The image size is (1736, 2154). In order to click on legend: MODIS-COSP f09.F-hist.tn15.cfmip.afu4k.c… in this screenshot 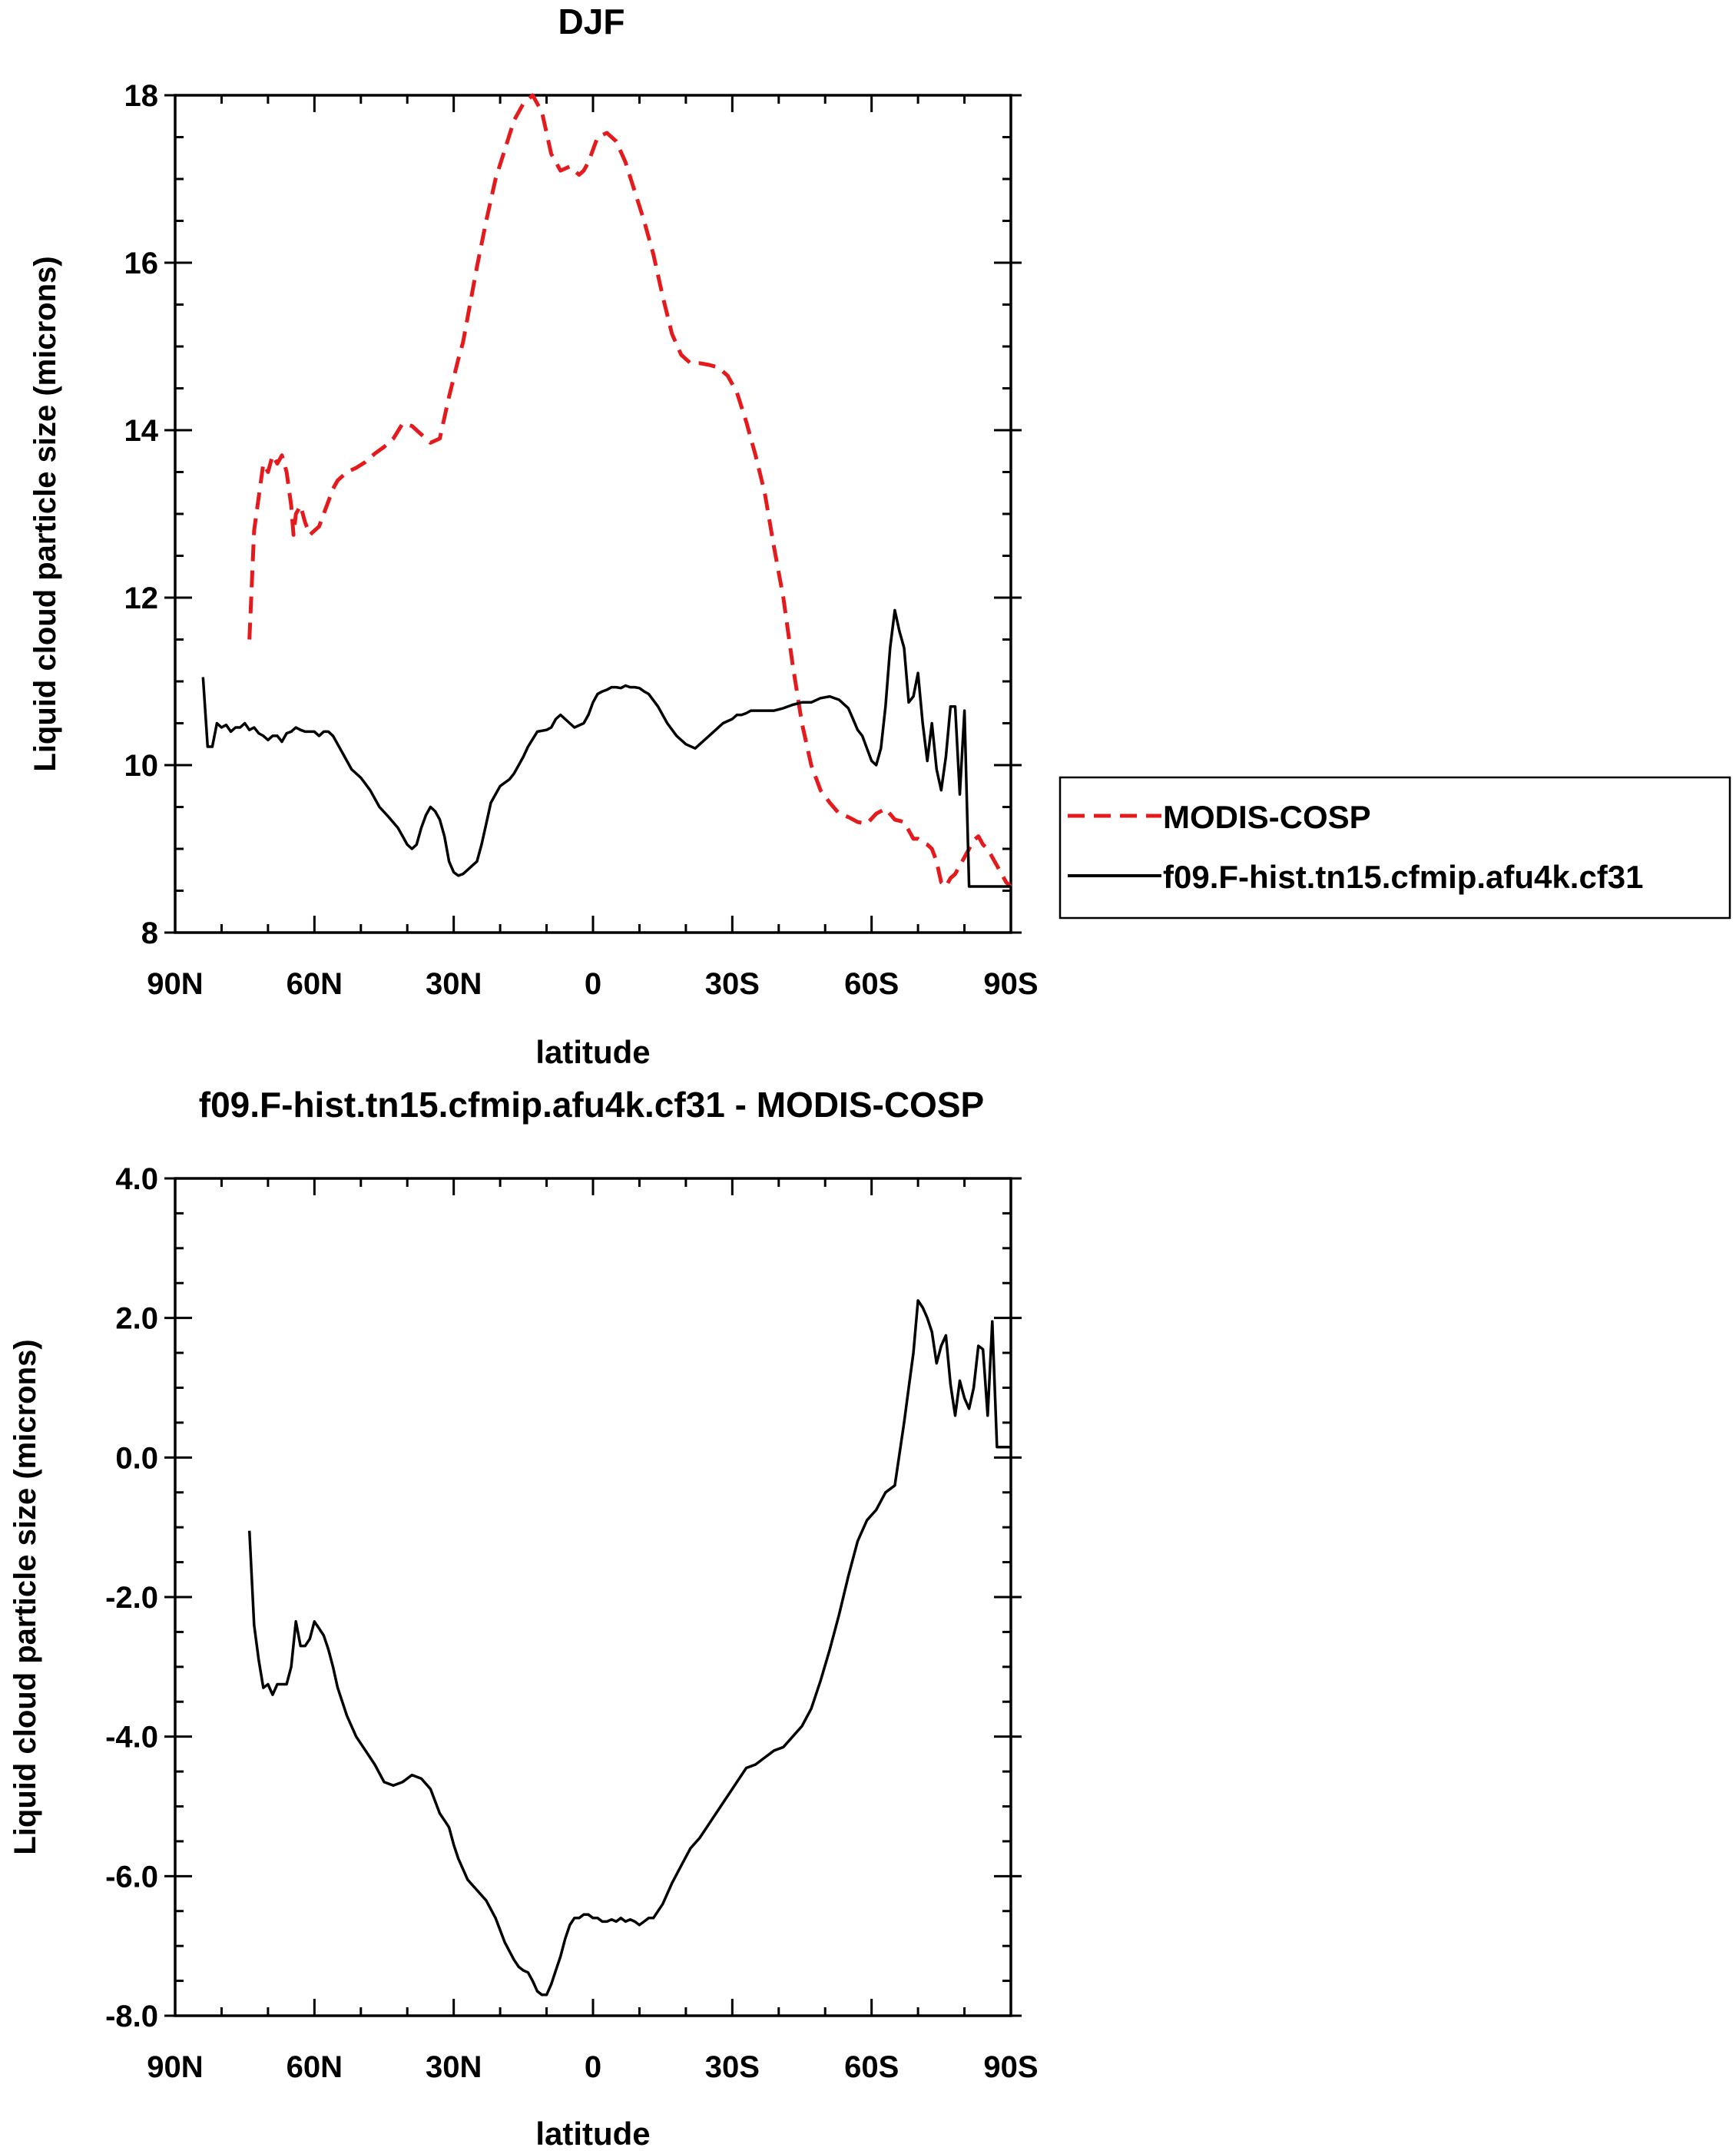, I will do `click(1395, 848)`.